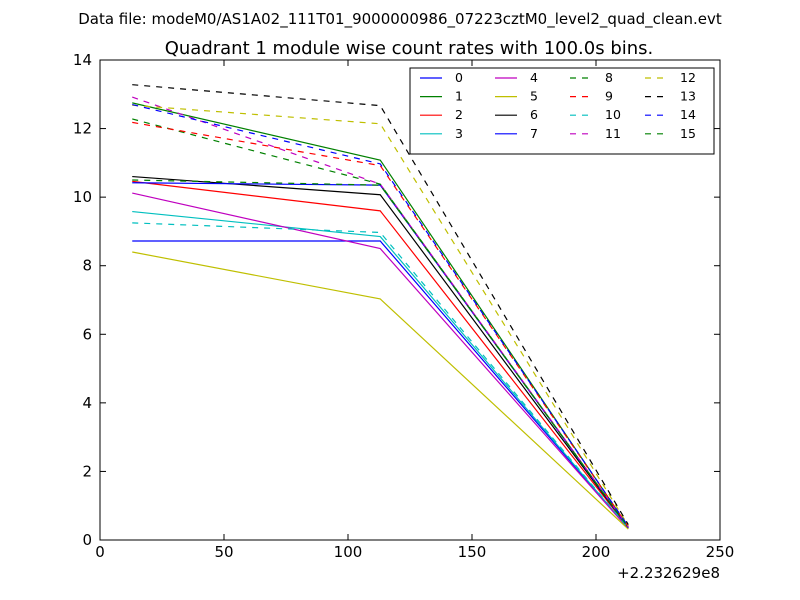  What do you see at coordinates (562, 111) in the screenshot?
I see `legend-frame` at bounding box center [562, 111].